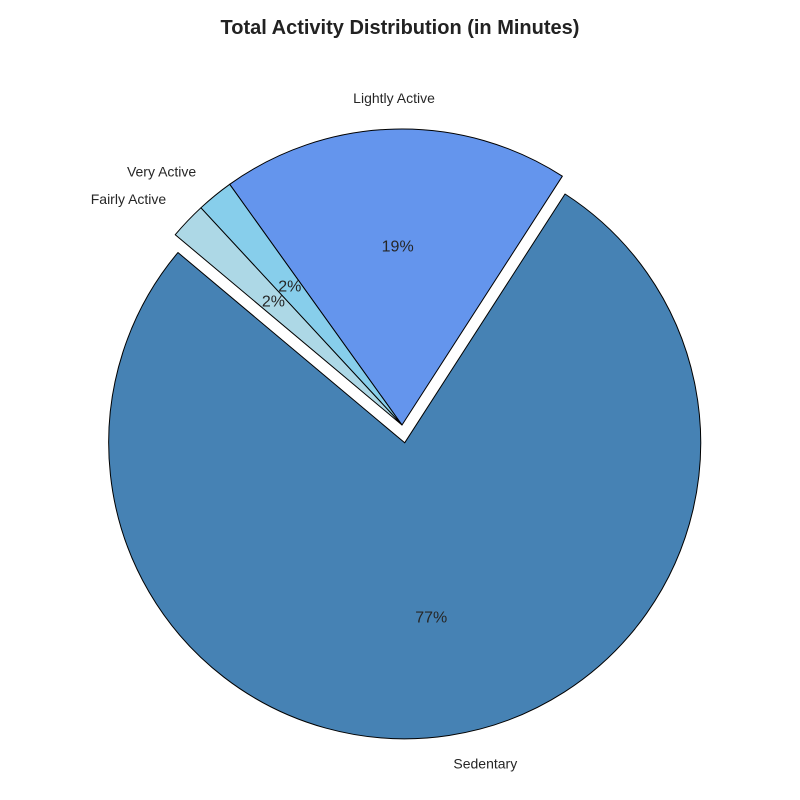 Image resolution: width=800 pixels, height=800 pixels. I want to click on slice-label-lightly-active: Lightly Active, so click(394, 98).